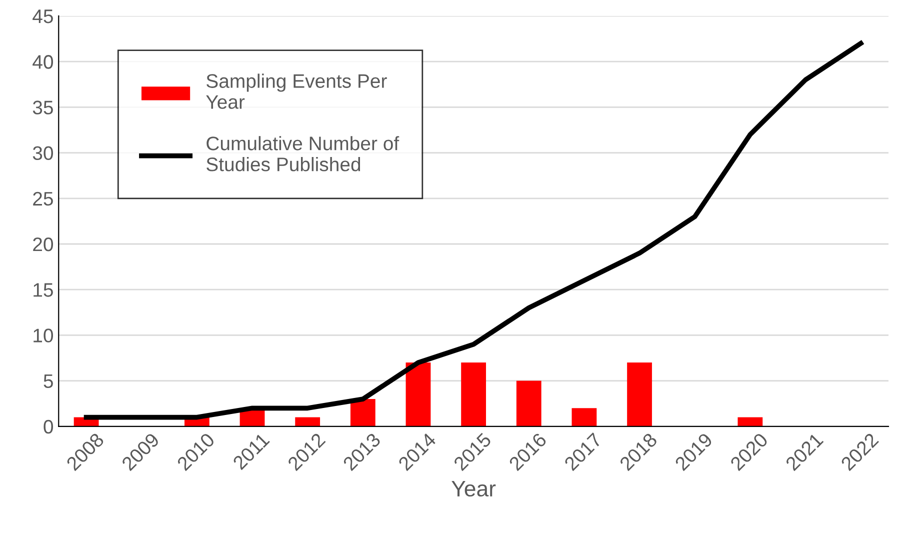 The width and height of the screenshot is (902, 533). I want to click on y-tick-label: 40, so click(43, 62).